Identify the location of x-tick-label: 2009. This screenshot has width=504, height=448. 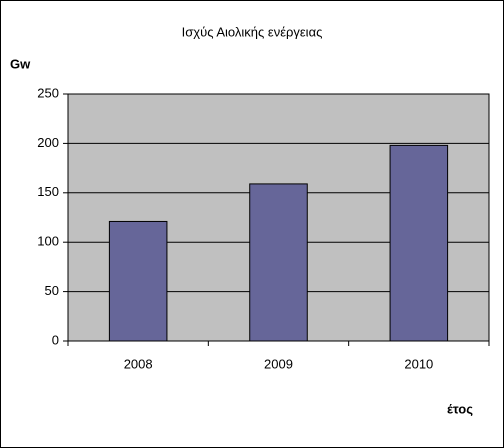
(278, 363).